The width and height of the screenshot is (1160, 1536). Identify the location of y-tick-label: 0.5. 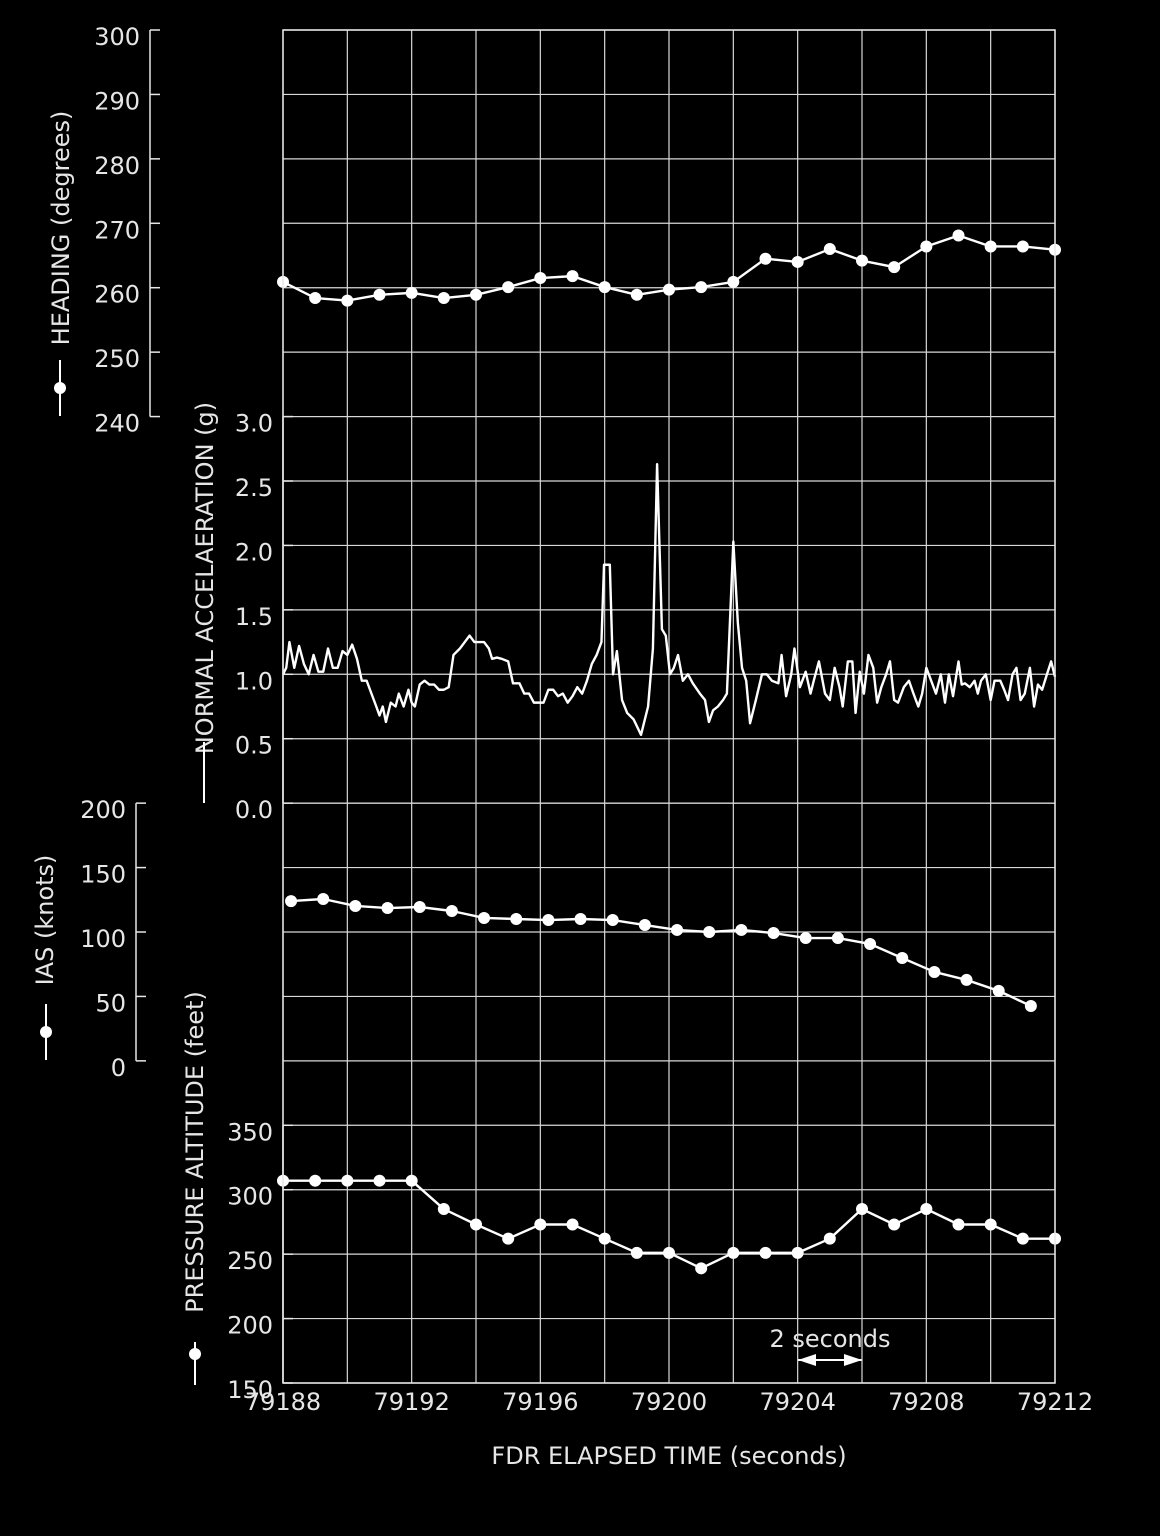
(254, 746).